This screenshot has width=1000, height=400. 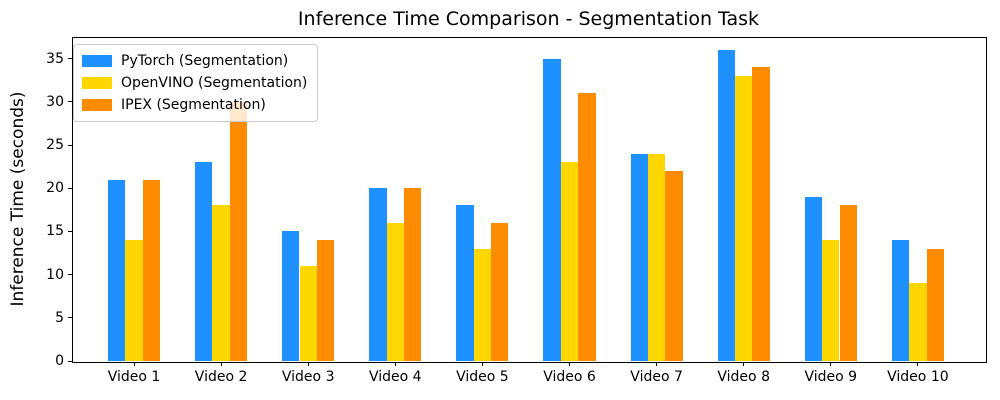 What do you see at coordinates (205, 61) in the screenshot?
I see `legend-label: PyTorch (Segmentation)` at bounding box center [205, 61].